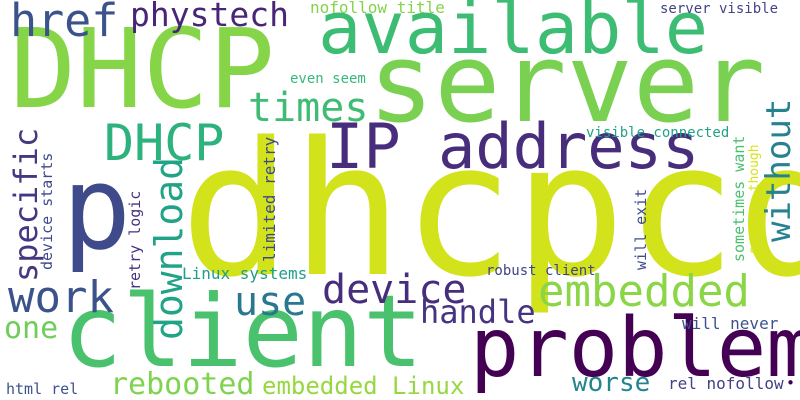 The image size is (800, 400). Describe the element at coordinates (611, 383) in the screenshot. I see `word-worse: worse` at that location.